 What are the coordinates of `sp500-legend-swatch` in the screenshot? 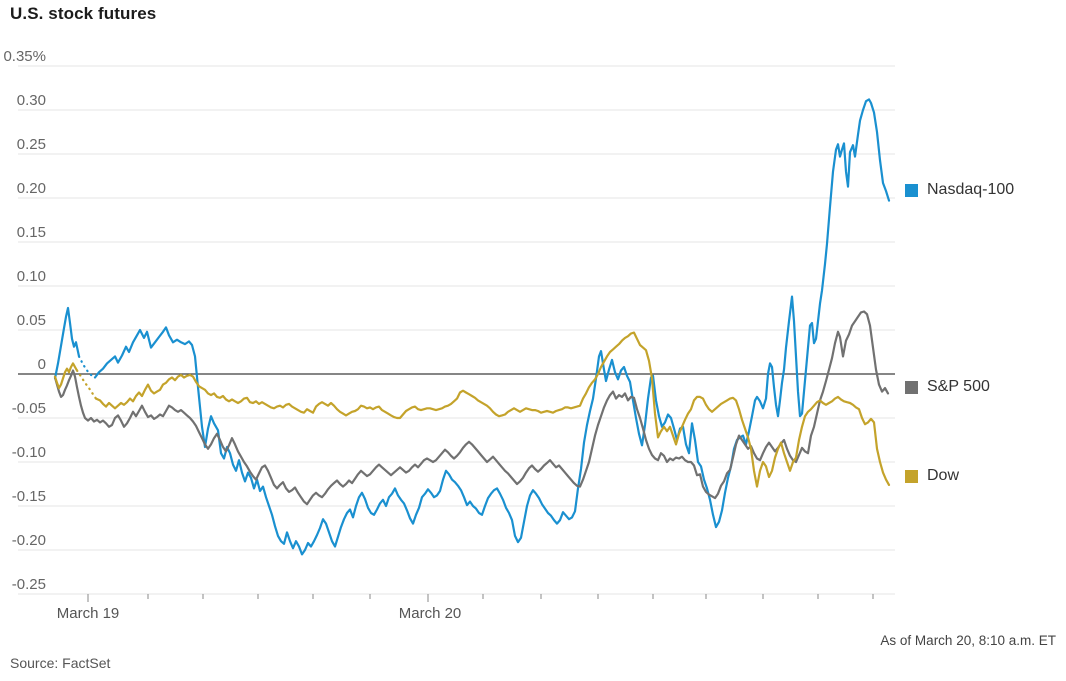 It's located at (911, 387).